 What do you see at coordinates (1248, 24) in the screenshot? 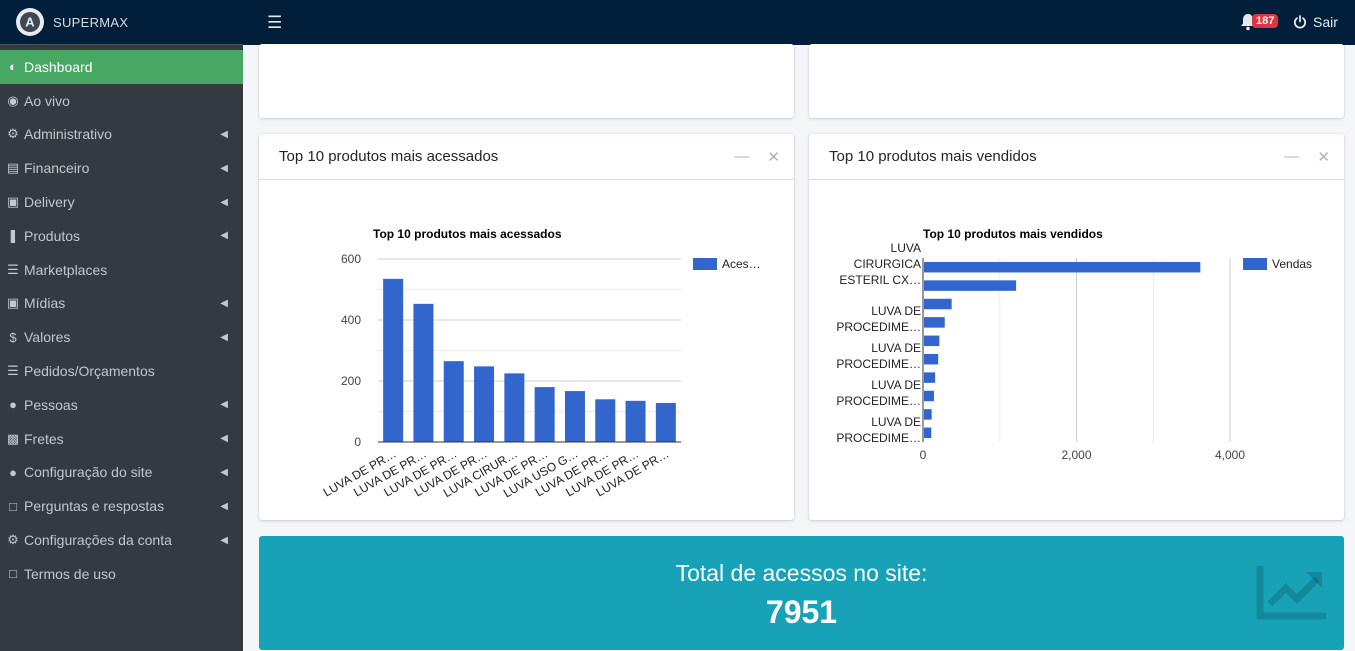
I see `bell-icon` at bounding box center [1248, 24].